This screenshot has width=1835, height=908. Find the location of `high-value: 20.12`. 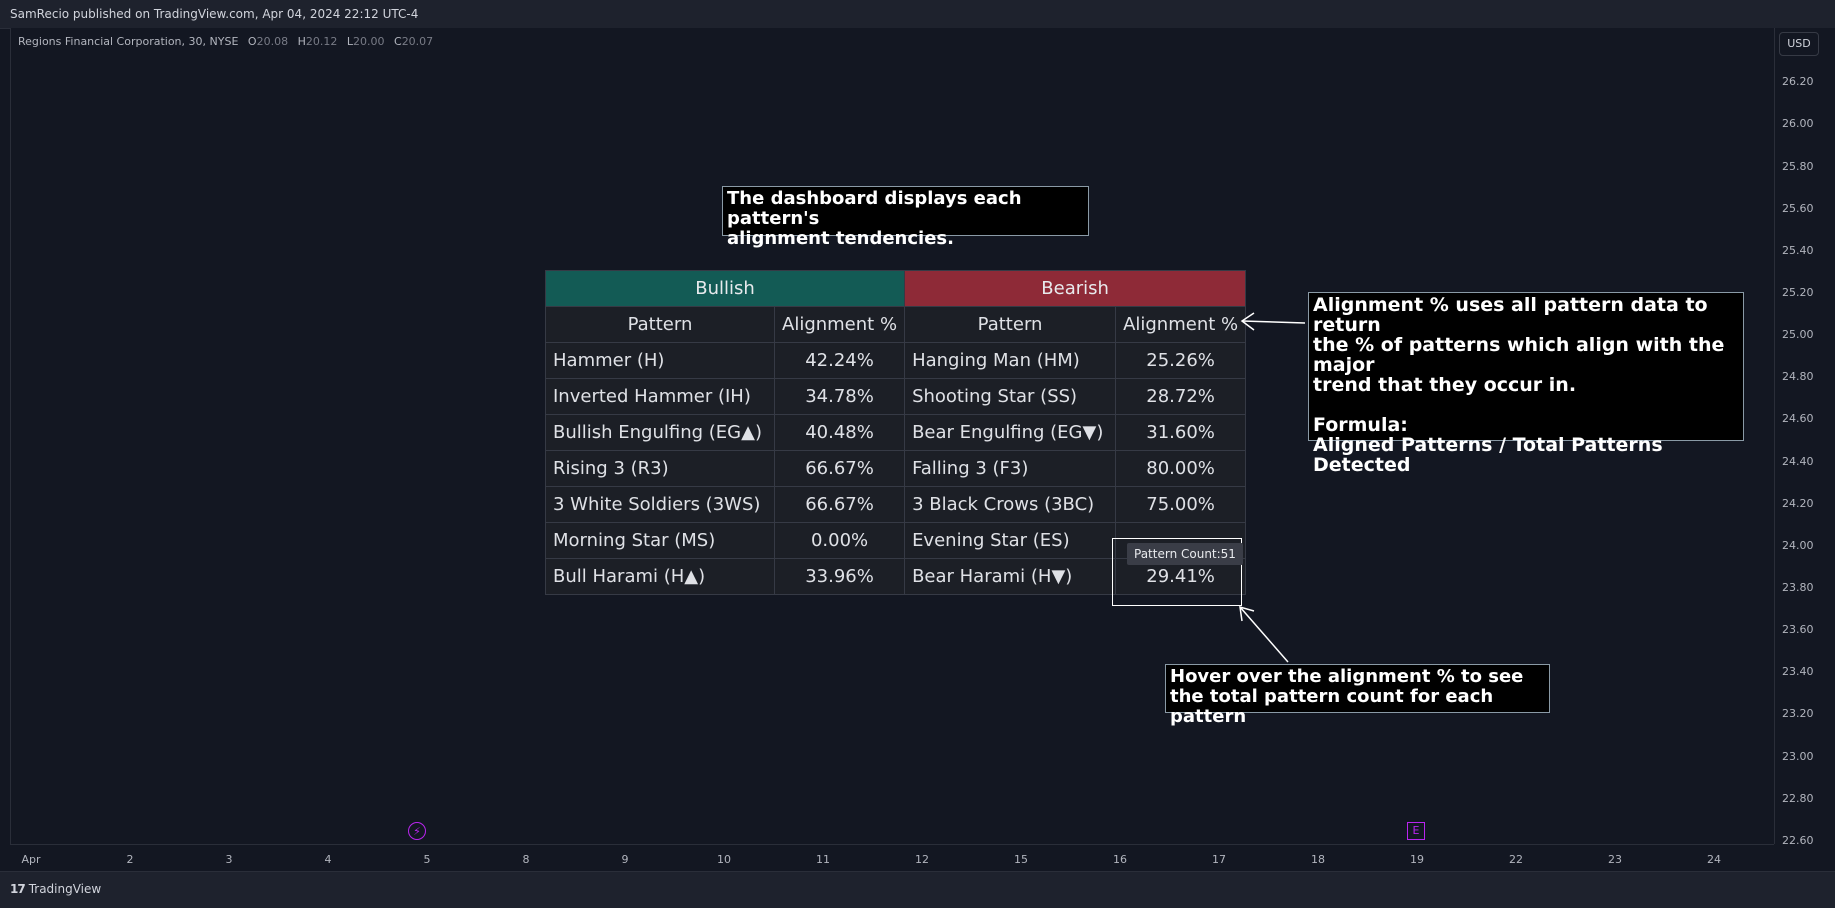

high-value: 20.12 is located at coordinates (321, 41).